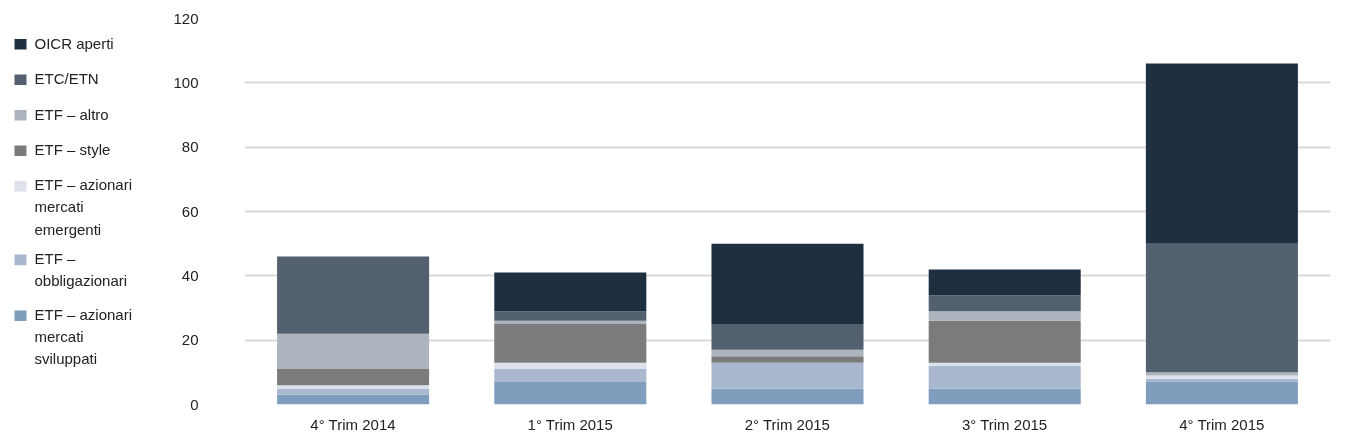 Image resolution: width=1362 pixels, height=435 pixels. What do you see at coordinates (190, 340) in the screenshot?
I see `y-tick-label: 20` at bounding box center [190, 340].